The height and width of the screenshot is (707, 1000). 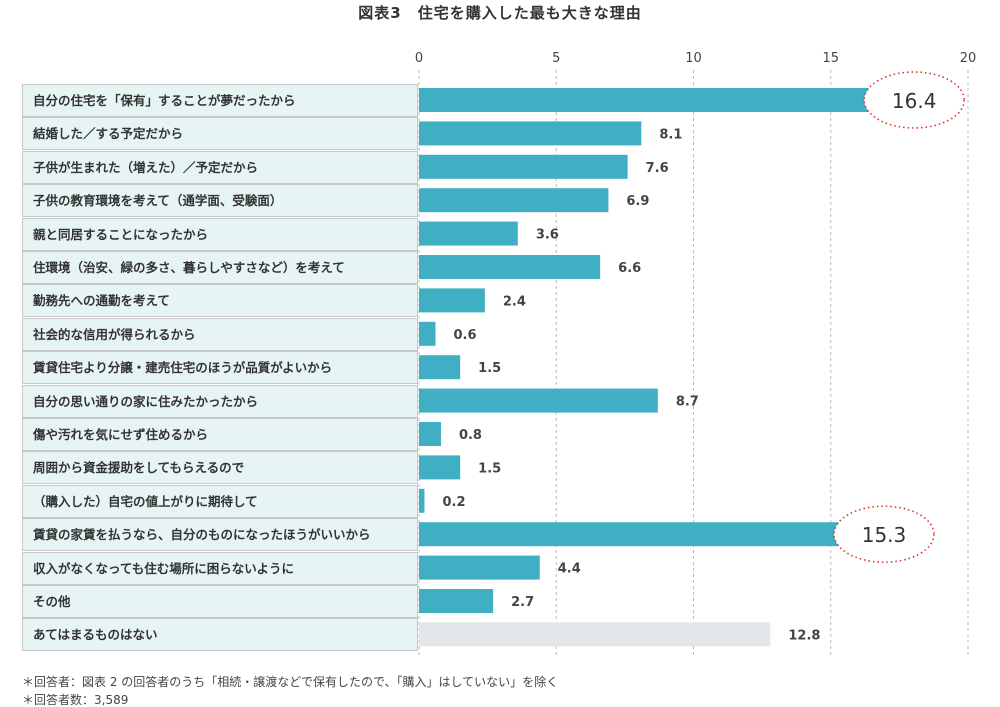 I want to click on category-label: 住環境（治安、緑の多さ、暮らしやすさなど）を考えて, so click(x=220, y=267).